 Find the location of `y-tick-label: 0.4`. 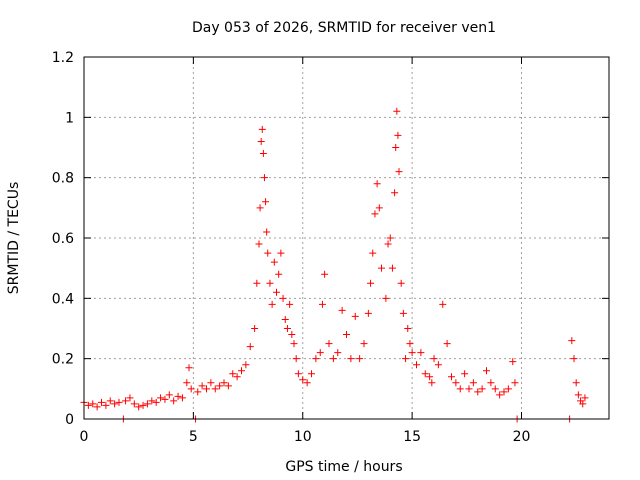

y-tick-label: 0.4 is located at coordinates (63, 299).